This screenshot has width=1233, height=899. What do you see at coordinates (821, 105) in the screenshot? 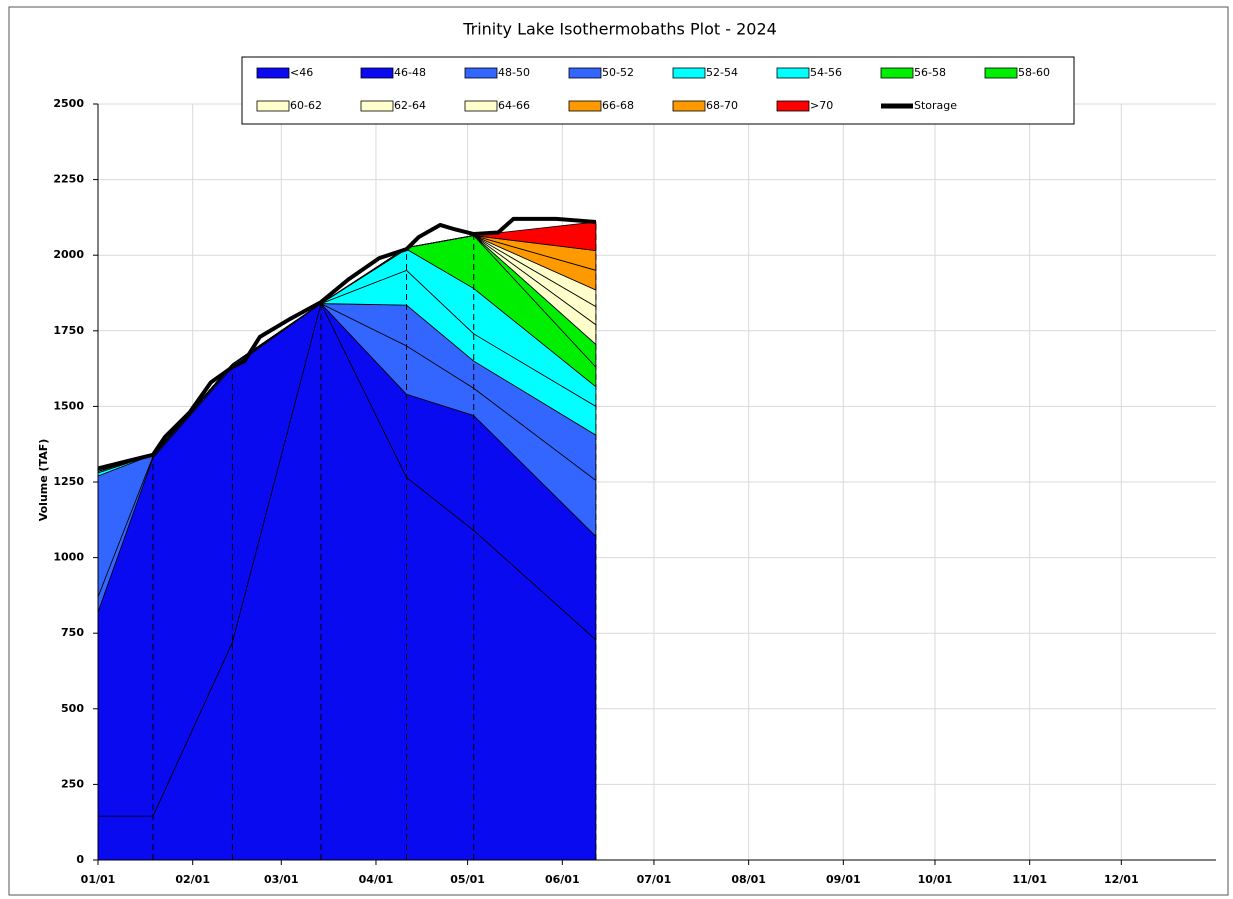
I see `legend-label: >70` at bounding box center [821, 105].